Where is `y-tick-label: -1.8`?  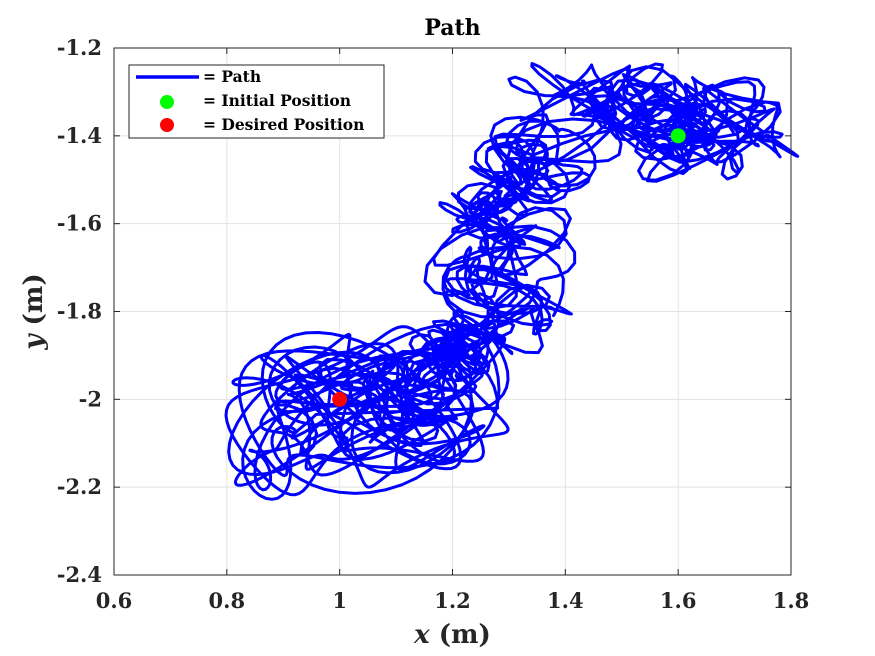 y-tick-label: -1.8 is located at coordinates (79, 311).